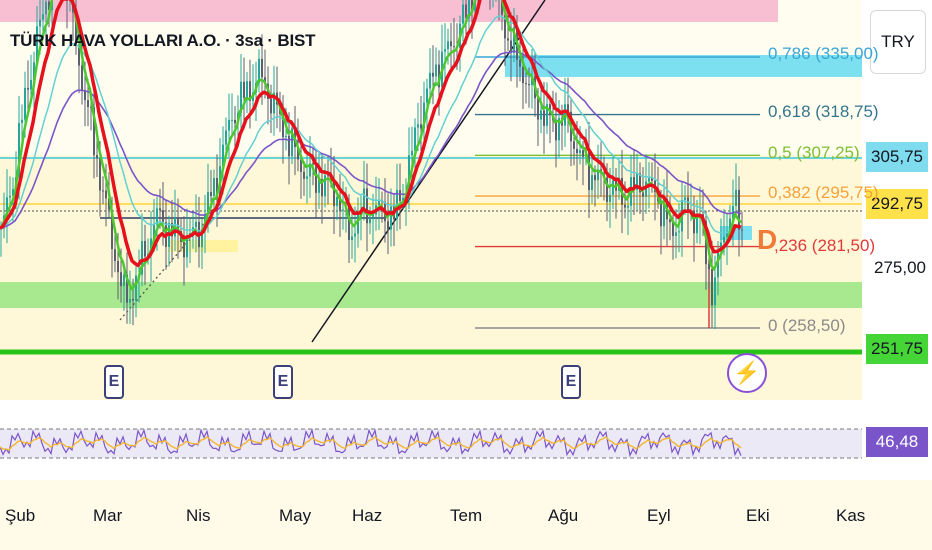 The width and height of the screenshot is (932, 550). What do you see at coordinates (767, 239) in the screenshot?
I see `d-marker: D` at bounding box center [767, 239].